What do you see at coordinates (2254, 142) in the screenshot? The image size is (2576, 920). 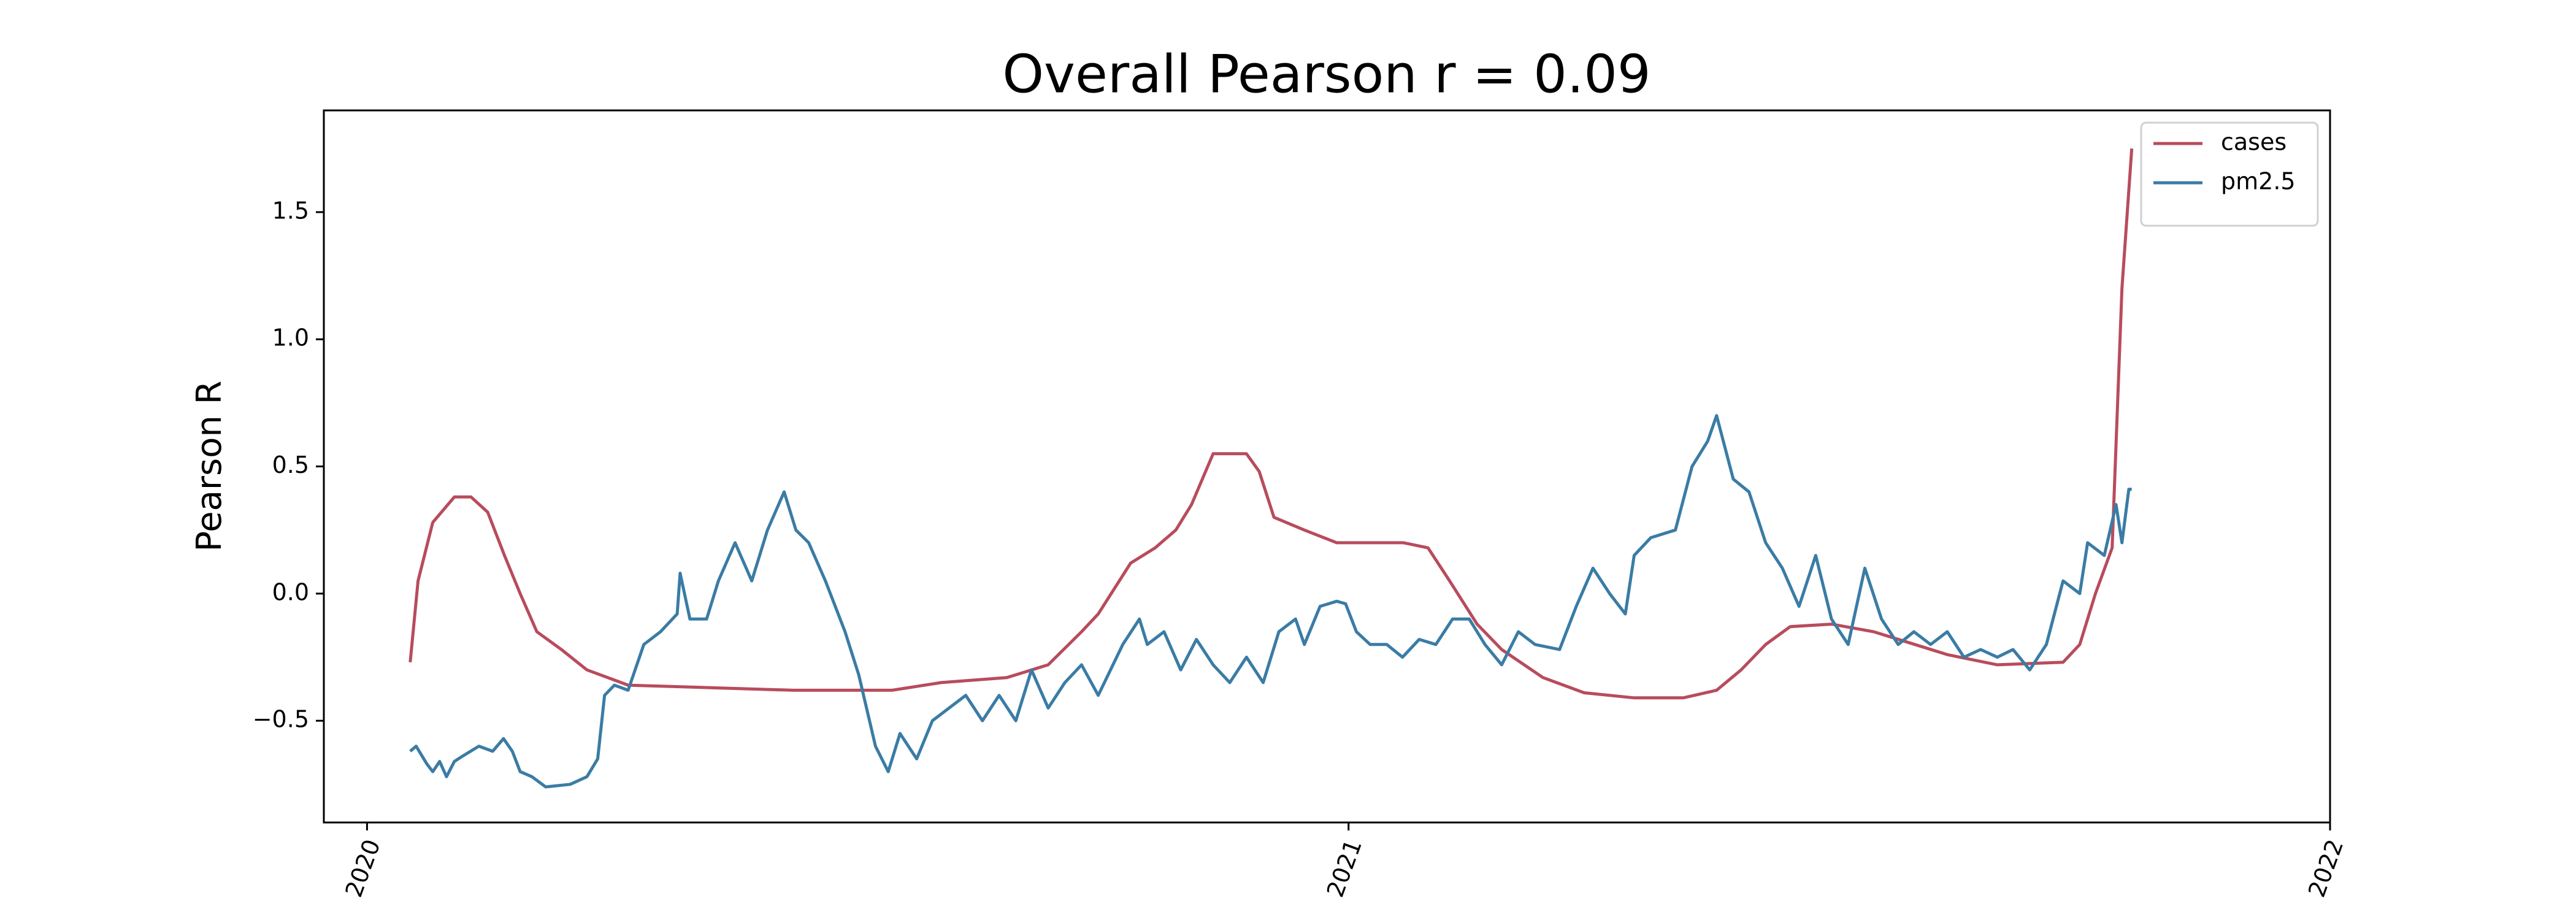 I see `legend-label: cases` at bounding box center [2254, 142].